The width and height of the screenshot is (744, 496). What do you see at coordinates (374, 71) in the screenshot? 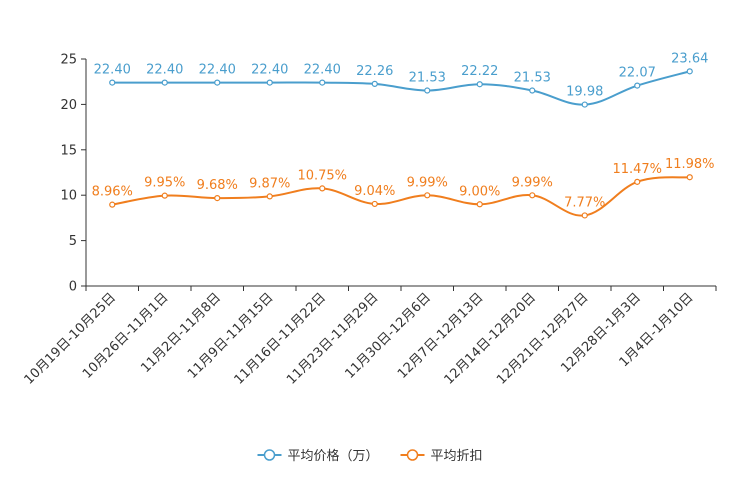
I see `data-label: 22.26` at bounding box center [374, 71].